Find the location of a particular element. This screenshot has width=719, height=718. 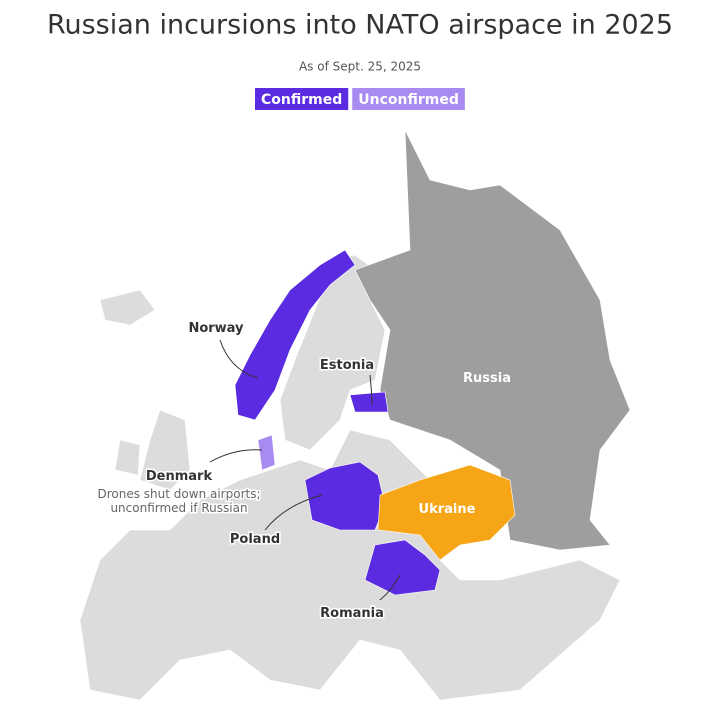

legend: Confirmed Unconfirmed is located at coordinates (360, 99).